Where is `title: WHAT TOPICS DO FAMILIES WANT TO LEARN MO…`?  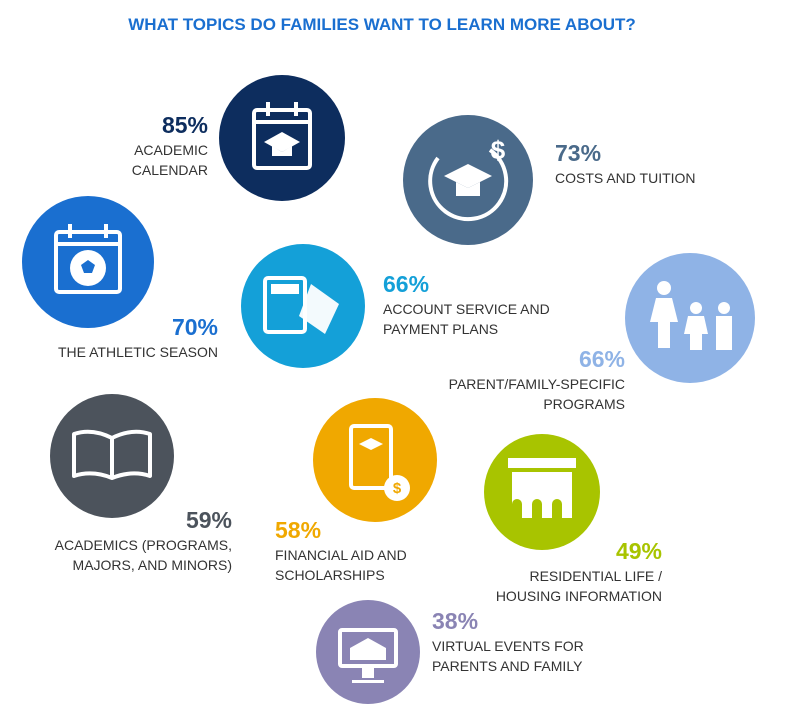 title: WHAT TOPICS DO FAMILIES WANT TO LEARN MO… is located at coordinates (381, 24).